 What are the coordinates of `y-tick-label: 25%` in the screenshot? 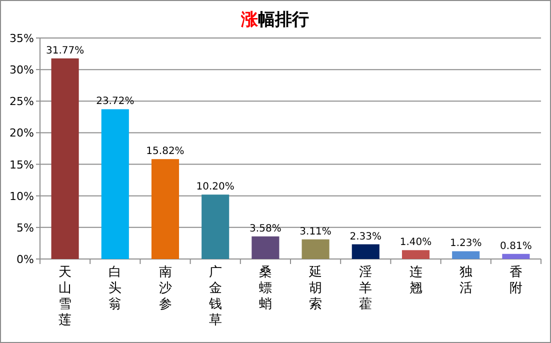 It's located at (22, 101).